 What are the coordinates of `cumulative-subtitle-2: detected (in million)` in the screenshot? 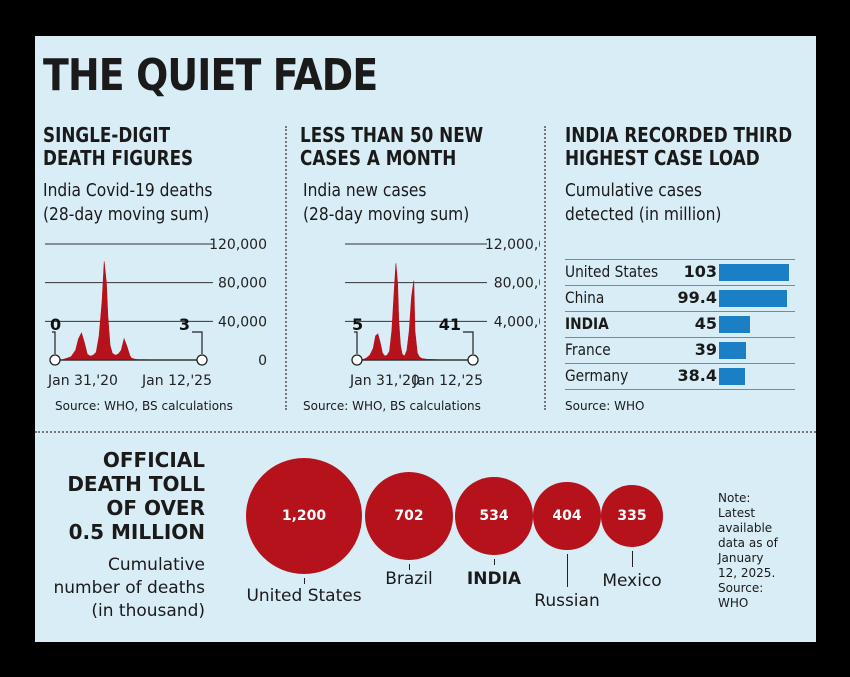 It's located at (643, 214).